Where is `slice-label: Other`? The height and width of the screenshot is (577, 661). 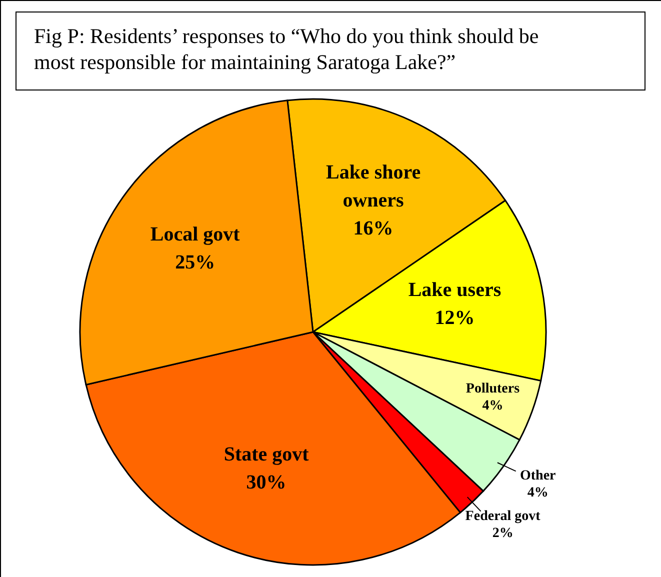
slice-label: Other is located at coordinates (538, 476).